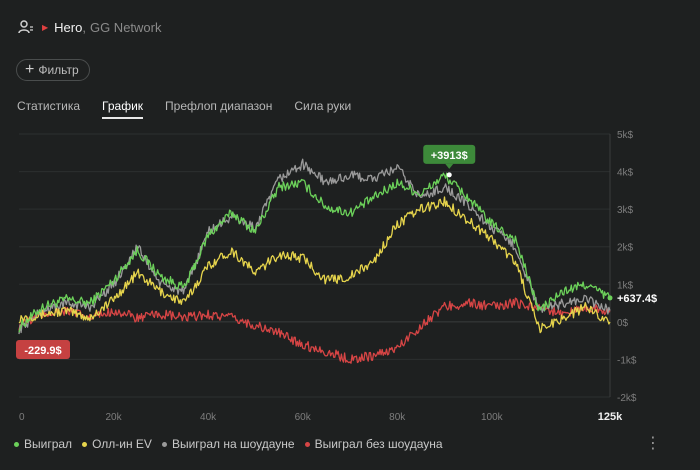  What do you see at coordinates (45, 27) in the screenshot?
I see `flag-icon: ▶` at bounding box center [45, 27].